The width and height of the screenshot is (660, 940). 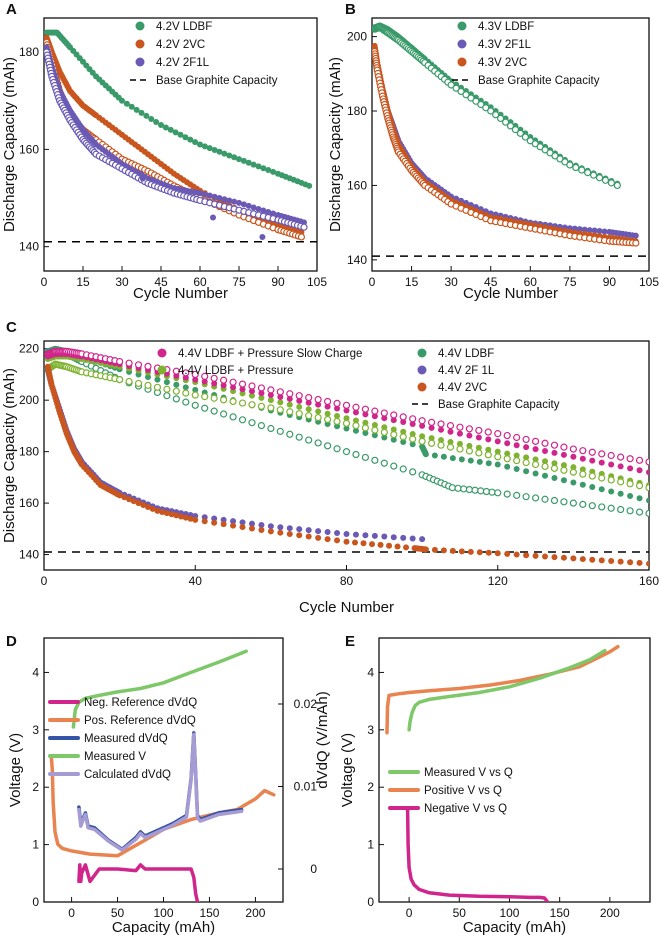 I want to click on plot-frame, so click(x=510, y=144).